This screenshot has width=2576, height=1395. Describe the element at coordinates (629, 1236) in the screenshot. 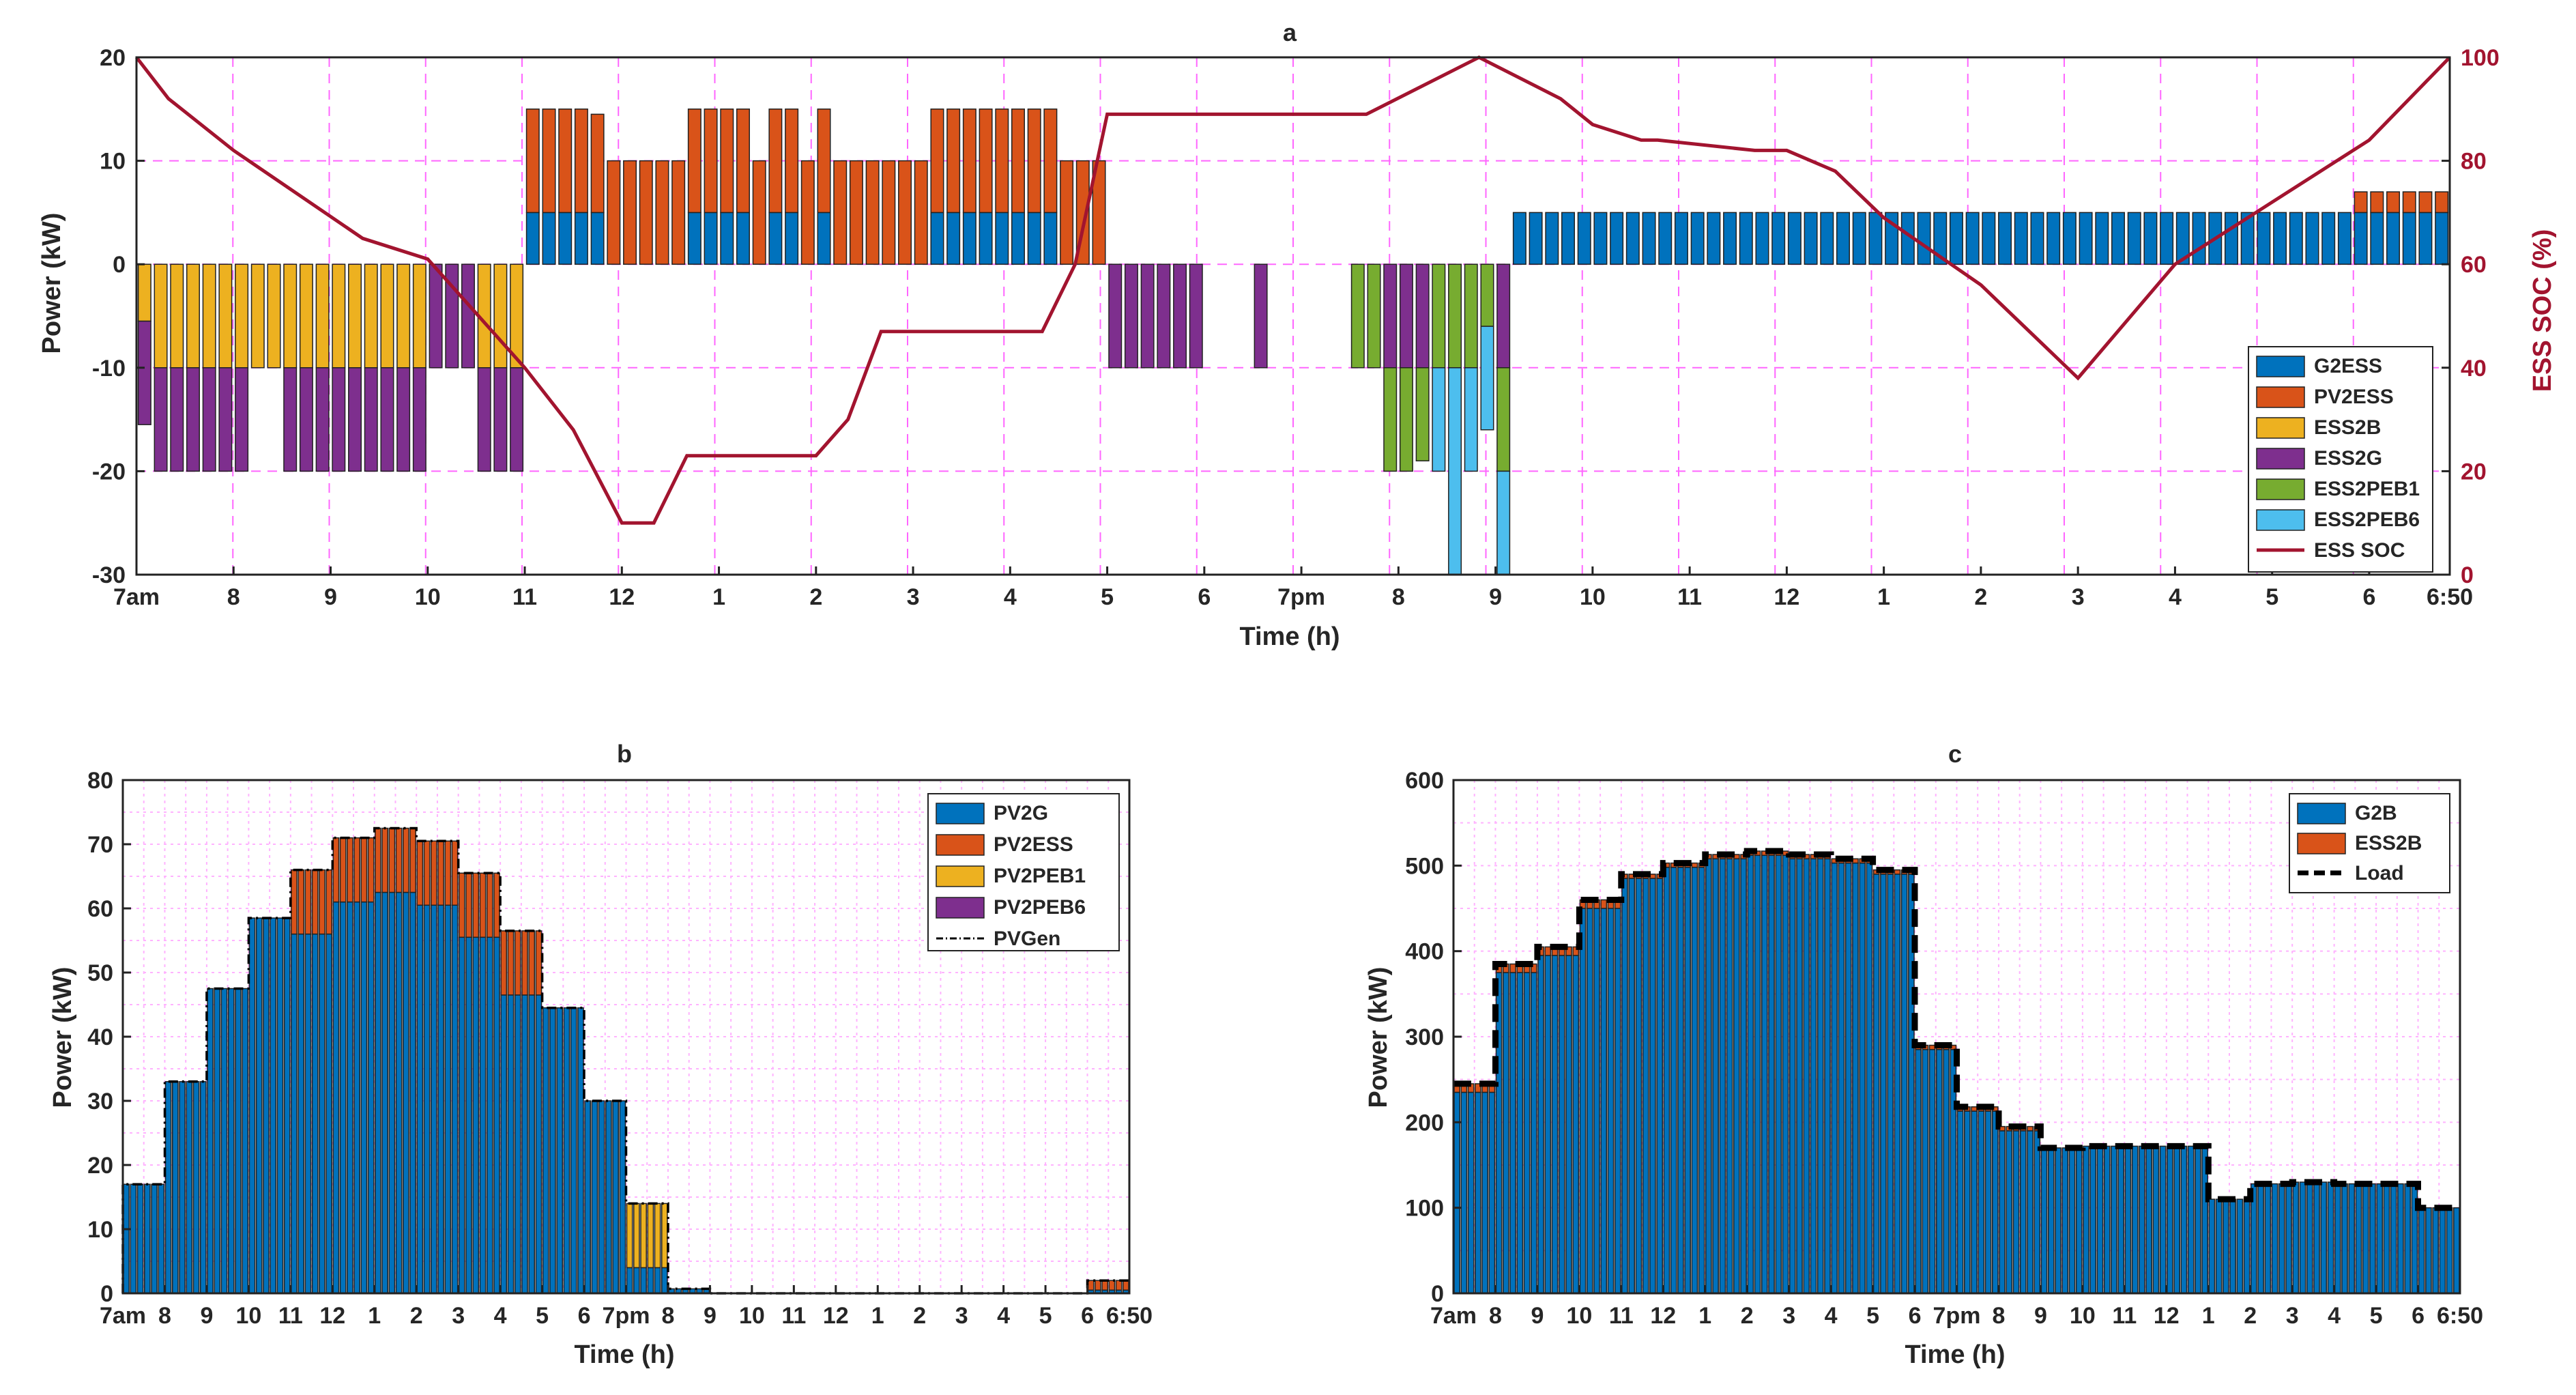

I see `chart-b-bar-pv2peb1` at that location.